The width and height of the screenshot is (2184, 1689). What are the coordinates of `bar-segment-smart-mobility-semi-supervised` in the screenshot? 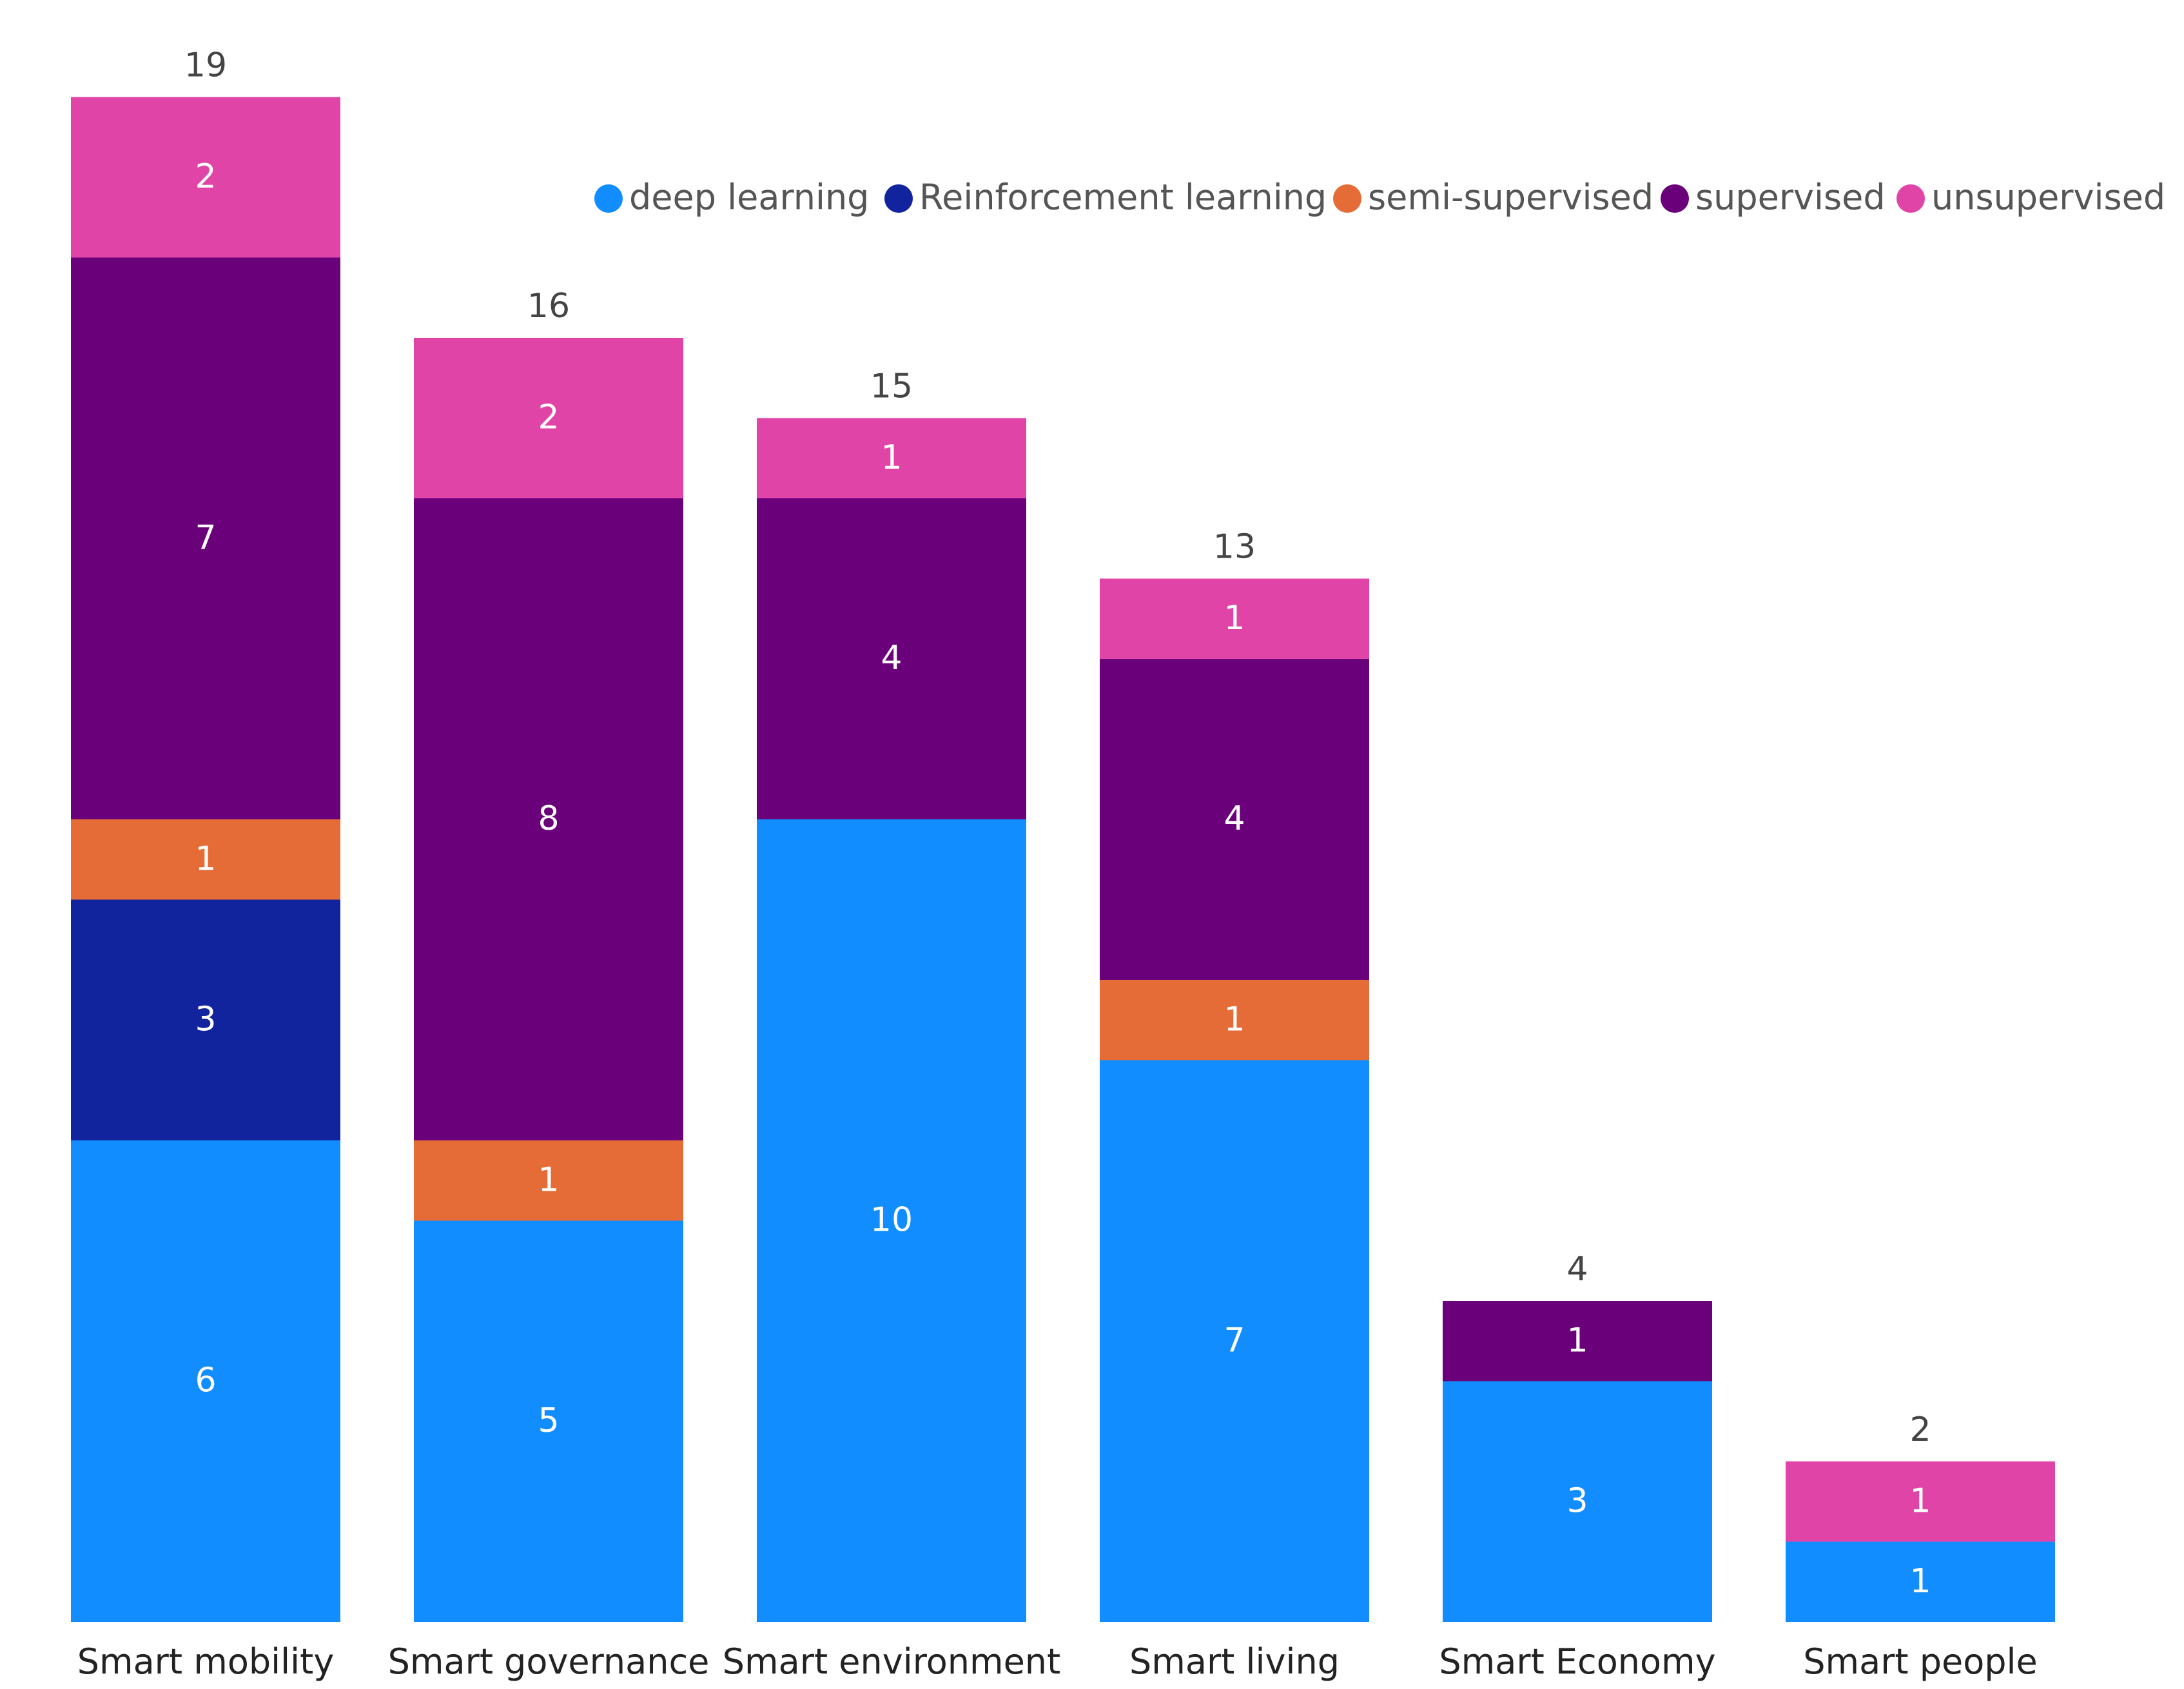 It's located at (205, 859).